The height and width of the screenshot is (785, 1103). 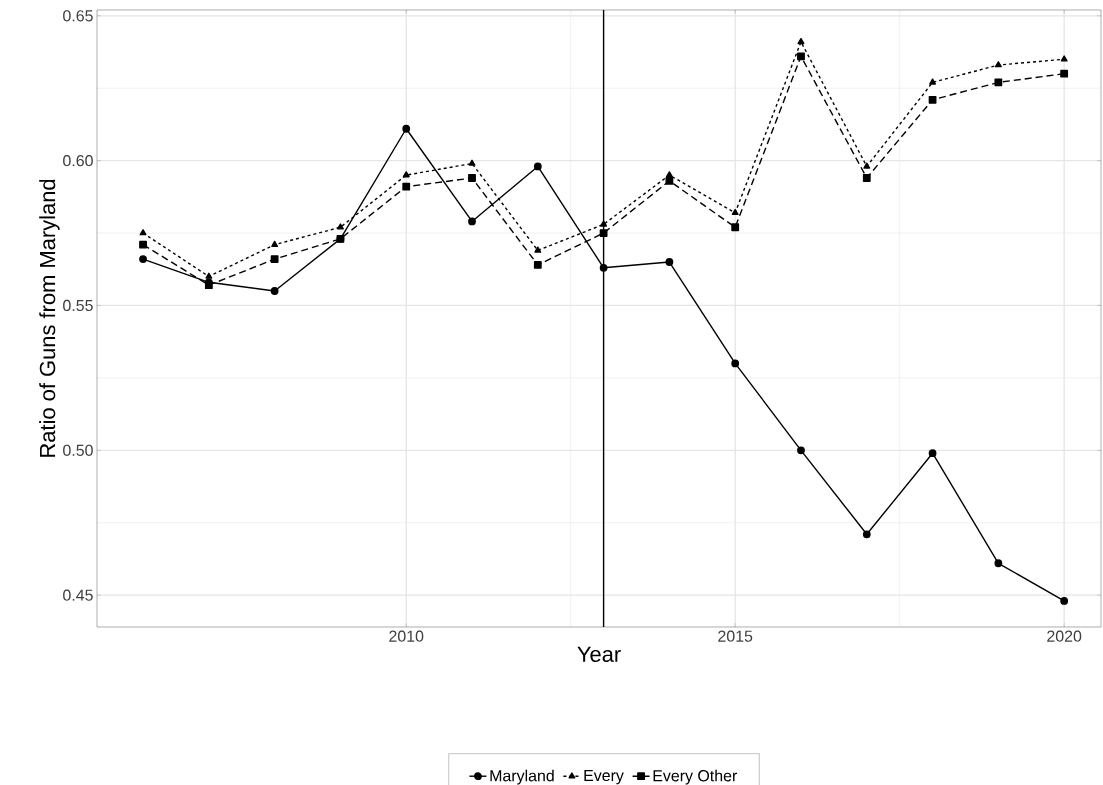 What do you see at coordinates (78, 16) in the screenshot?
I see `y-tick-label: 0.65` at bounding box center [78, 16].